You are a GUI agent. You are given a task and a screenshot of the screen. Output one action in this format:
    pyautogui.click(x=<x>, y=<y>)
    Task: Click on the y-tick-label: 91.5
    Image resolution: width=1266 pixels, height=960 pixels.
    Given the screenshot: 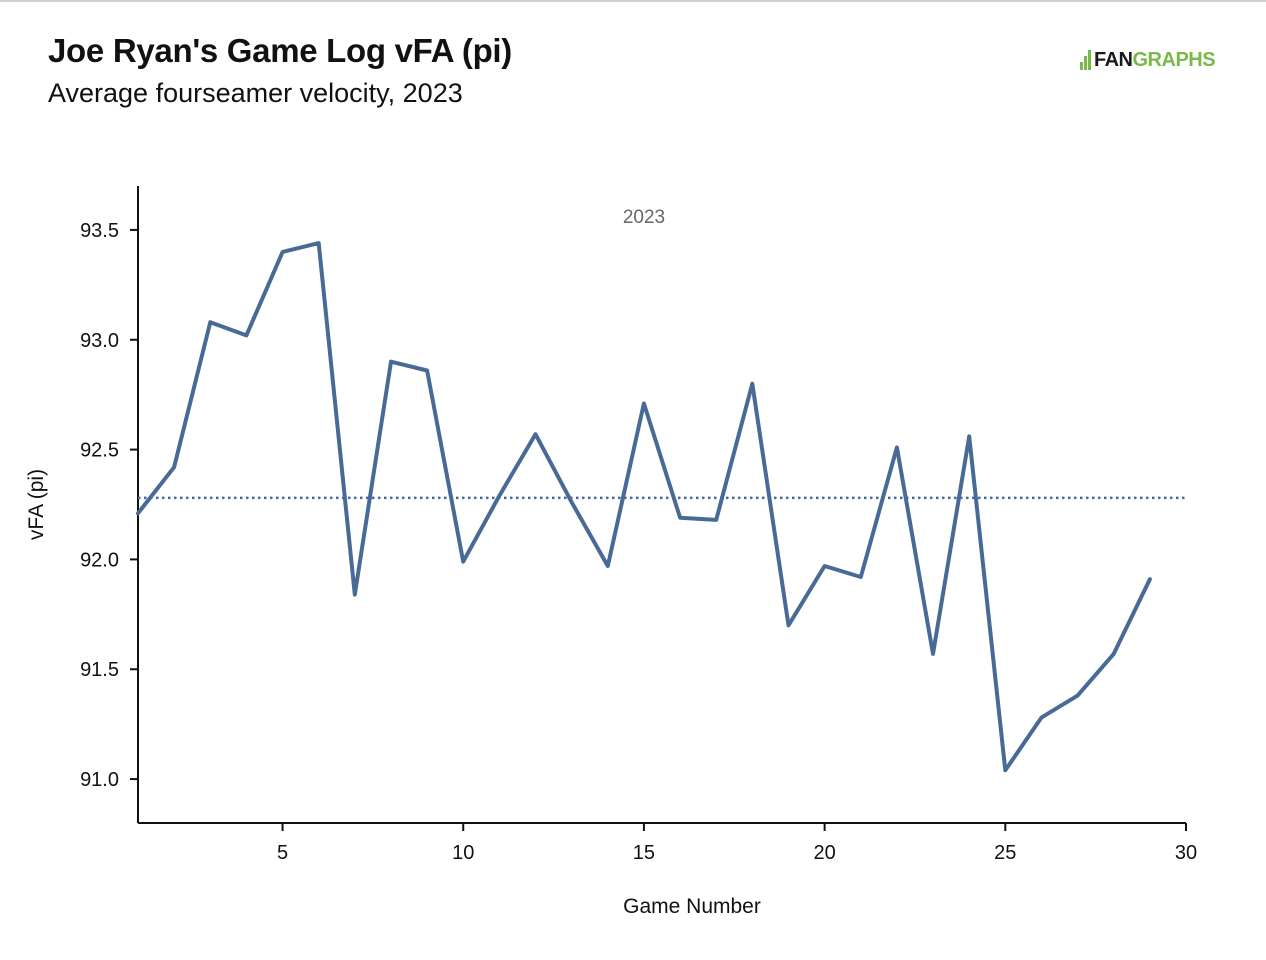 What is the action you would take?
    pyautogui.click(x=99, y=670)
    